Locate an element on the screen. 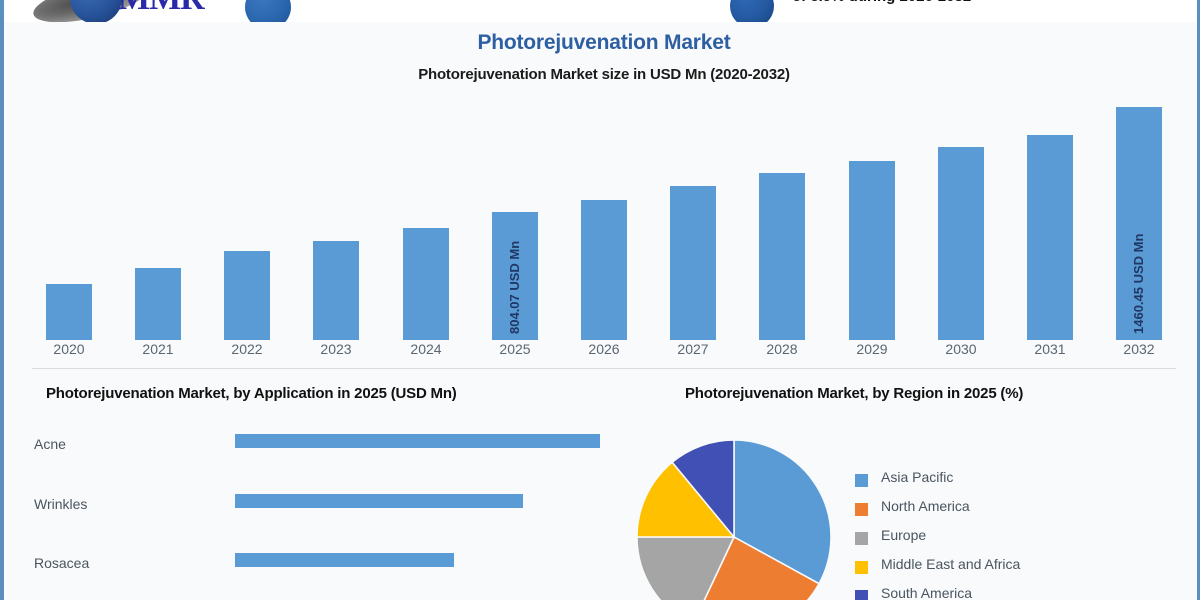 The image size is (1200, 600). x-tick-2032: 2032 is located at coordinates (1139, 349).